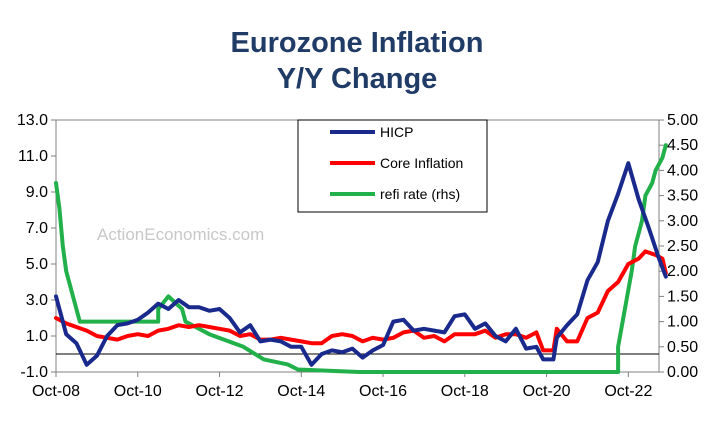  Describe the element at coordinates (357, 79) in the screenshot. I see `chart-subtitle: Y/Y Change` at that location.